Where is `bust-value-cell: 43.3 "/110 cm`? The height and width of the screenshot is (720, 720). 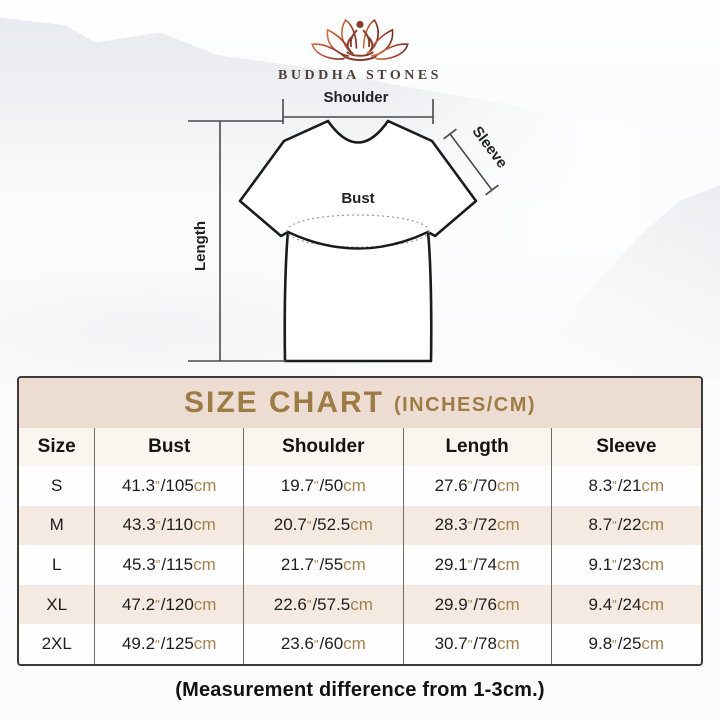
bust-value-cell: 43.3 "/110 cm is located at coordinates (170, 525).